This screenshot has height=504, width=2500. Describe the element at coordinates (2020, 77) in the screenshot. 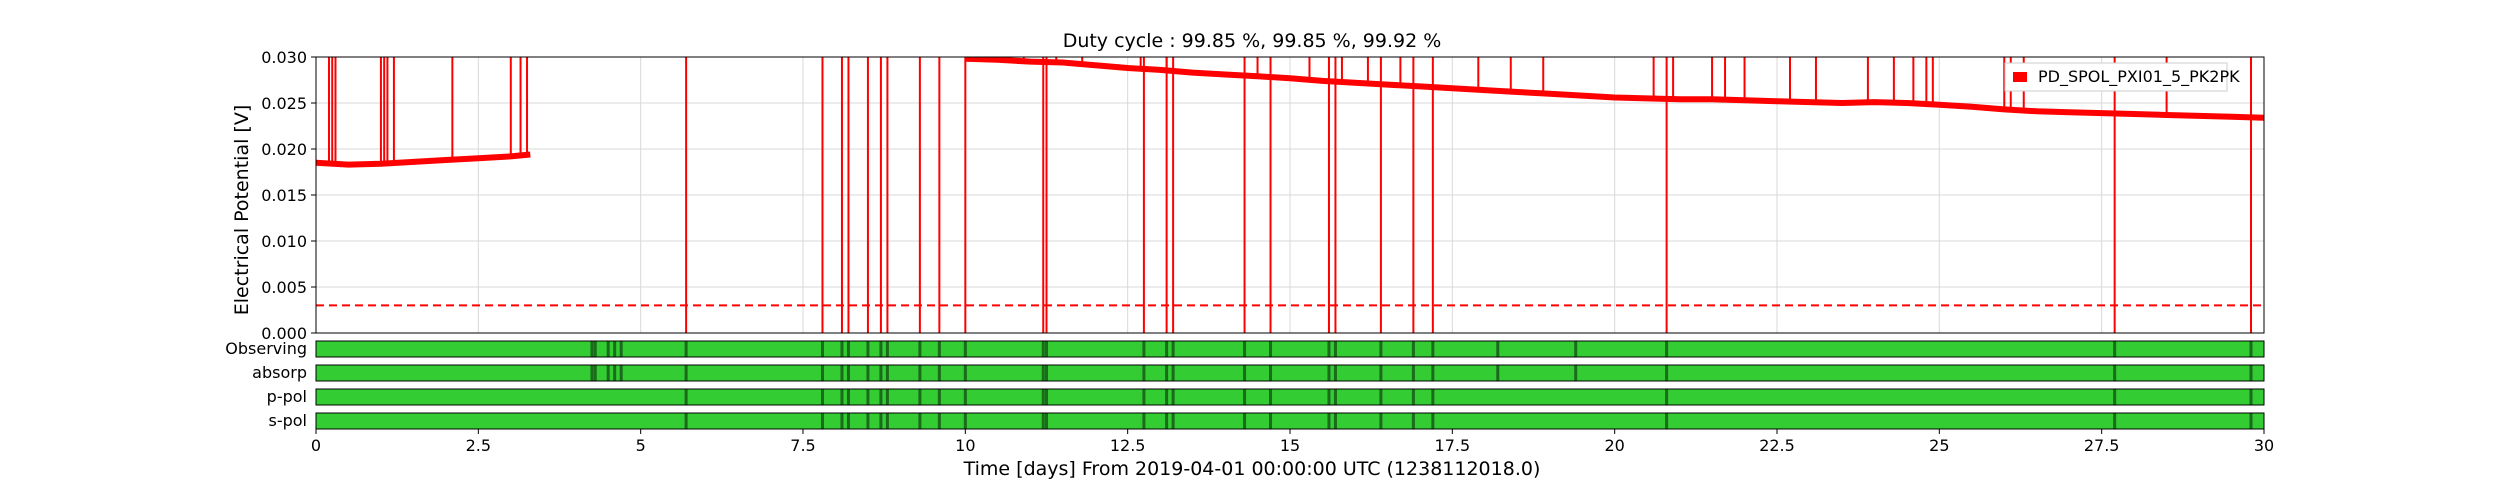

I see `legend-swatch` at that location.